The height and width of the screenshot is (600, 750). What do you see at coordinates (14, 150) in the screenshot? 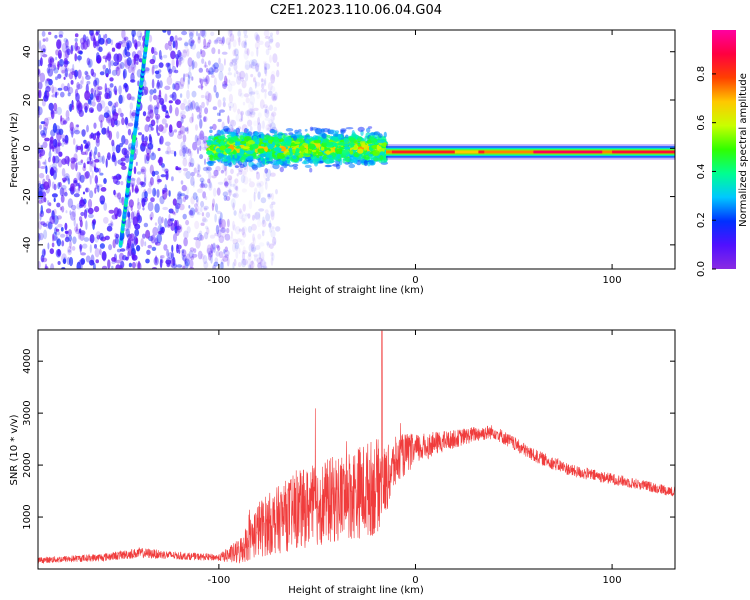
I see `spectrogram-ylabel: Frequency (Hz)` at bounding box center [14, 150].